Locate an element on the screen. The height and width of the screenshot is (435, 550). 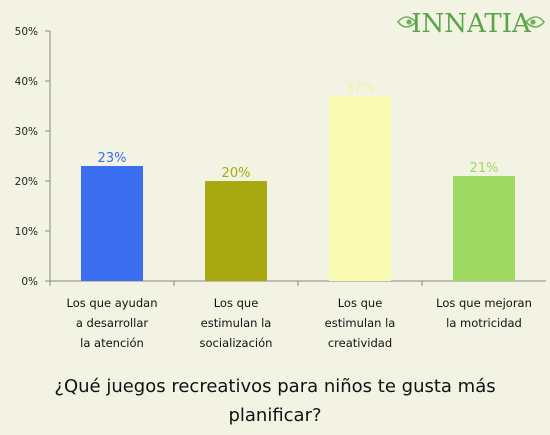
svg-text: INNATIA is located at coordinates (471, 24).